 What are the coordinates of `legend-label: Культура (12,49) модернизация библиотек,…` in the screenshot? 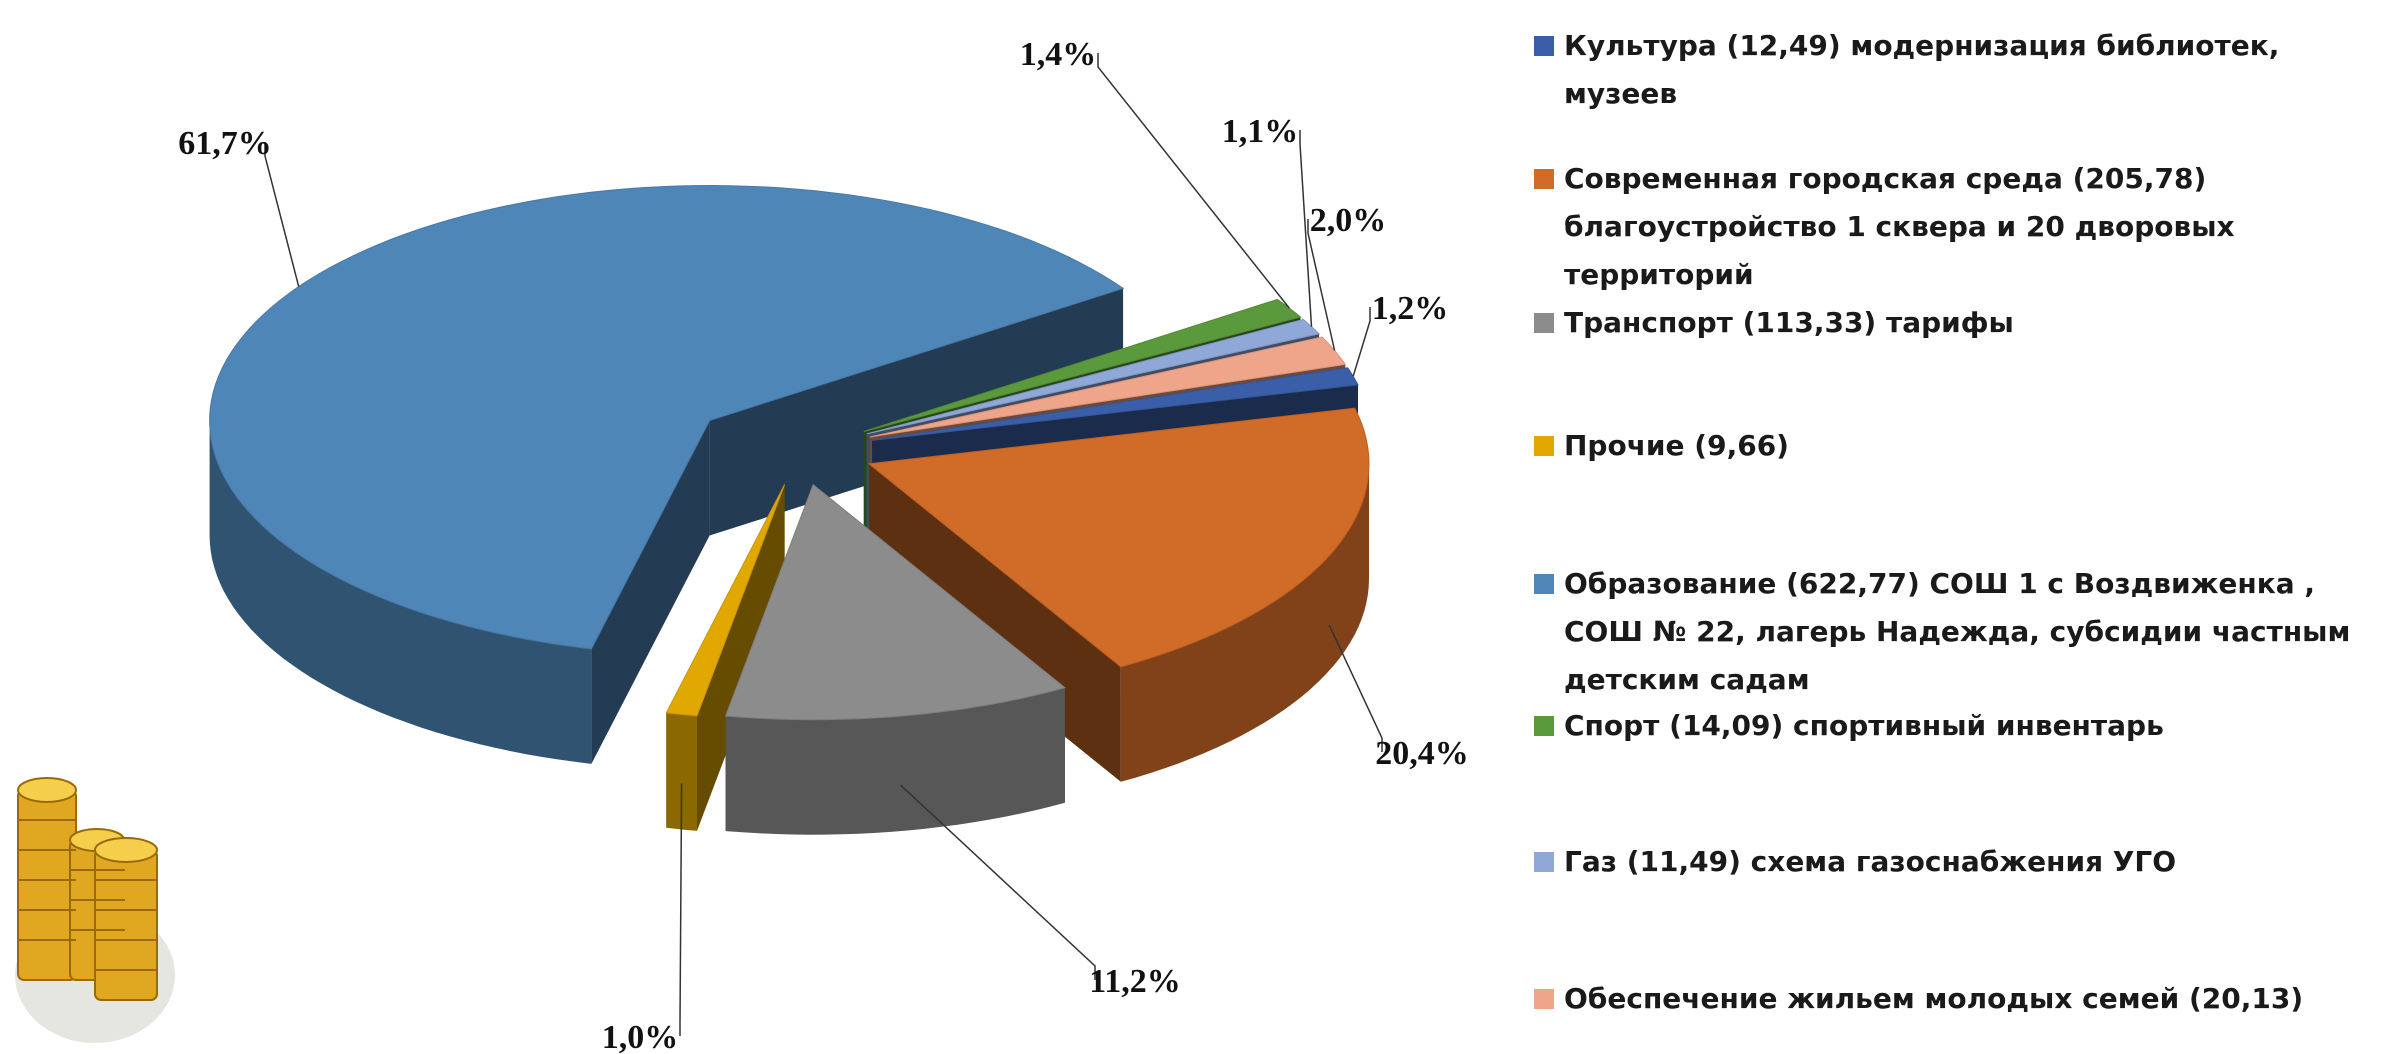 It's located at (1922, 69).